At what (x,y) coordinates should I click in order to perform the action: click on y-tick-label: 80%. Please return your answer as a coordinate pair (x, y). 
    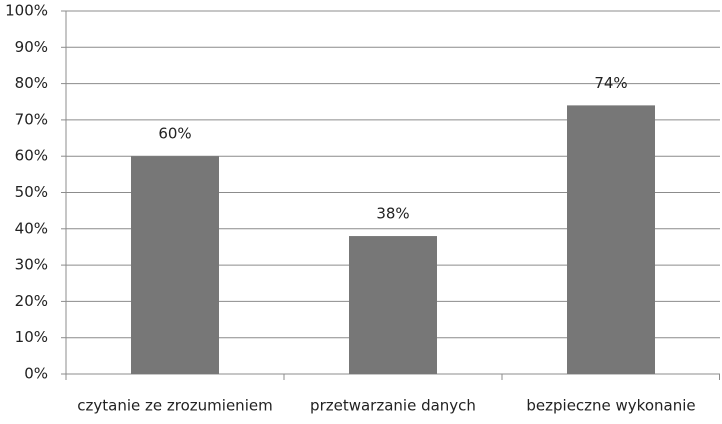
    Looking at the image, I should click on (31, 83).